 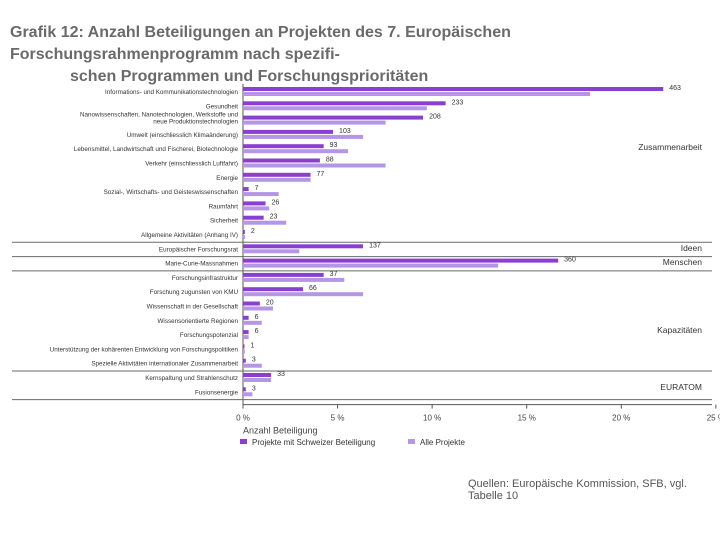 What do you see at coordinates (621, 418) in the screenshot?
I see `x-tick-label: 20 %` at bounding box center [621, 418].